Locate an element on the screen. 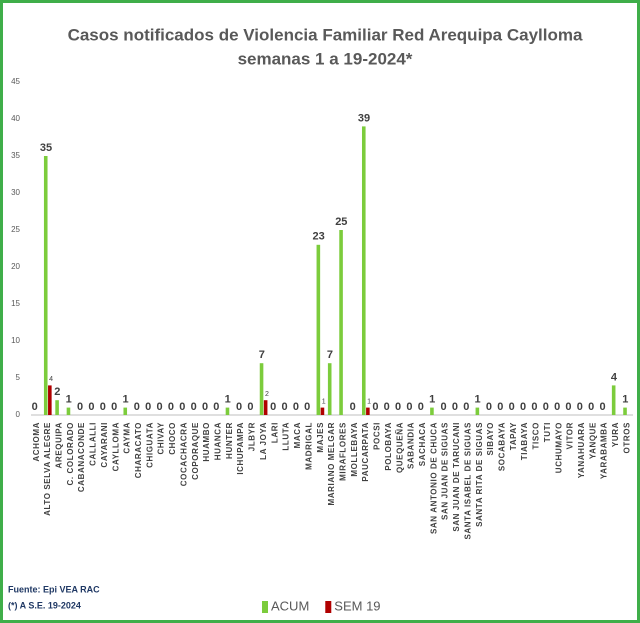 This screenshot has height=623, width=640. x-tick-label: CHOCO is located at coordinates (172, 438).